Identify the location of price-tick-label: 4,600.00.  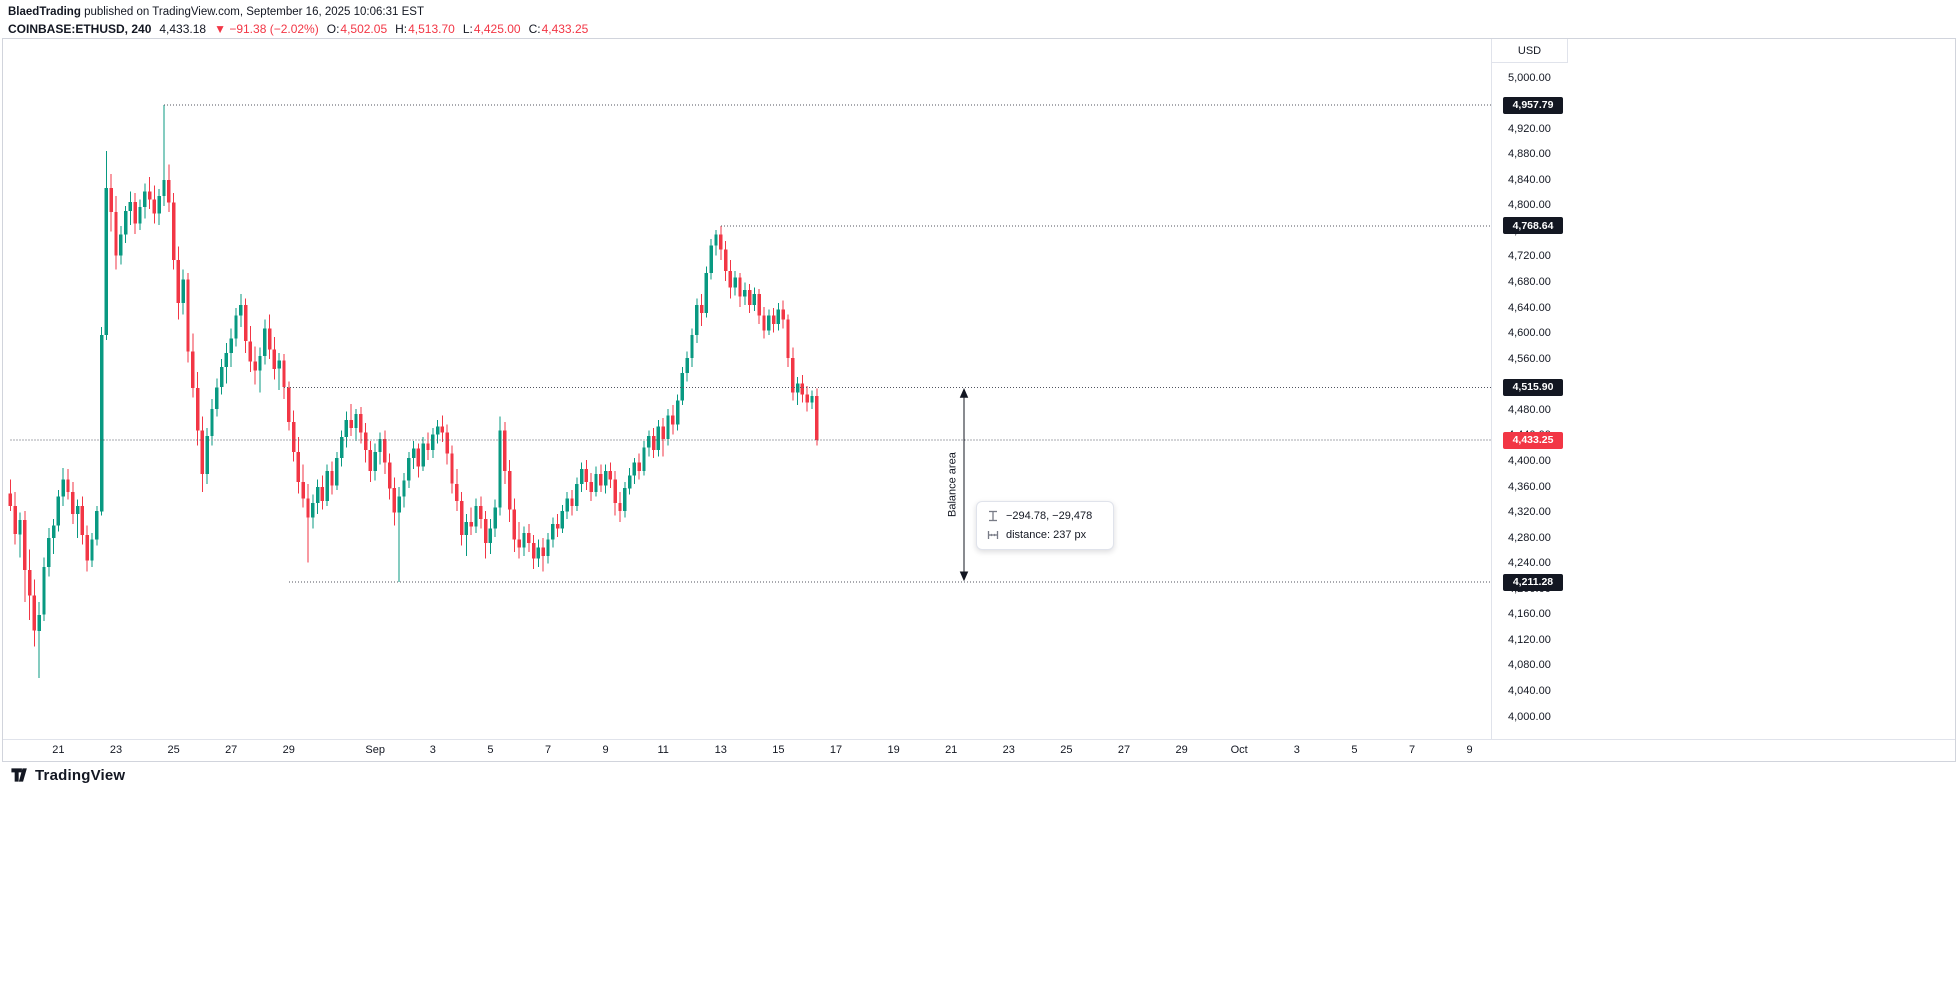
(1529, 333).